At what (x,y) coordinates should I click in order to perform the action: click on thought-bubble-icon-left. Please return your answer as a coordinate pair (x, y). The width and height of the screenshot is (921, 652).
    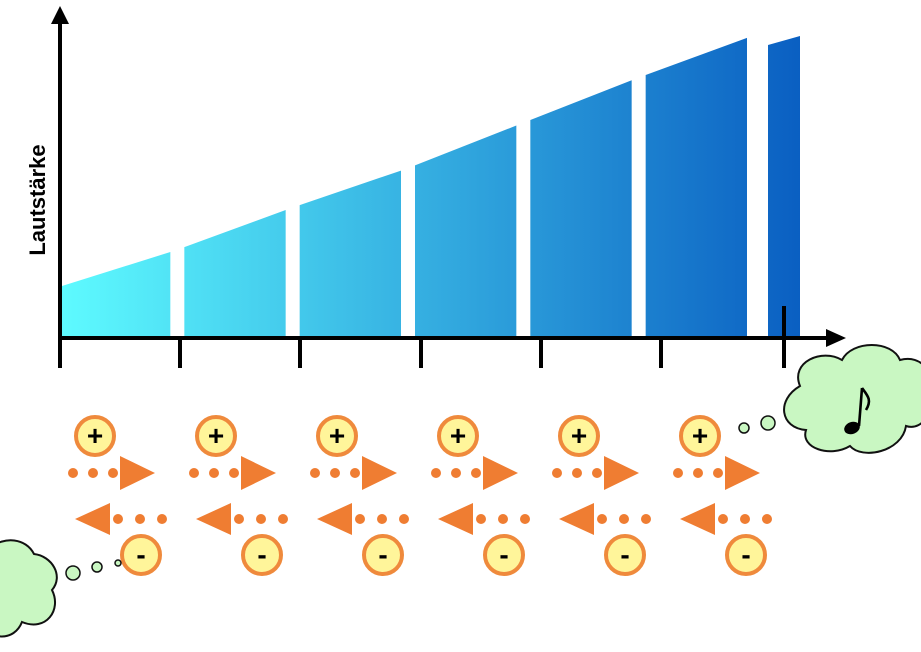
    Looking at the image, I should click on (61, 588).